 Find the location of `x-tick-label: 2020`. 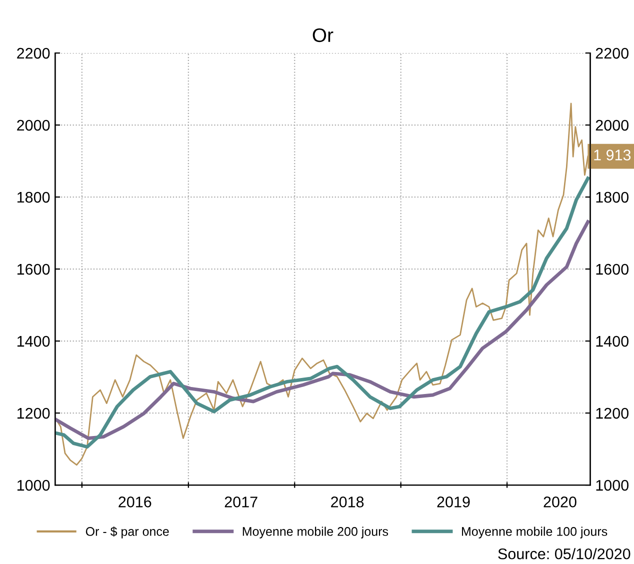

x-tick-label: 2020 is located at coordinates (560, 502).